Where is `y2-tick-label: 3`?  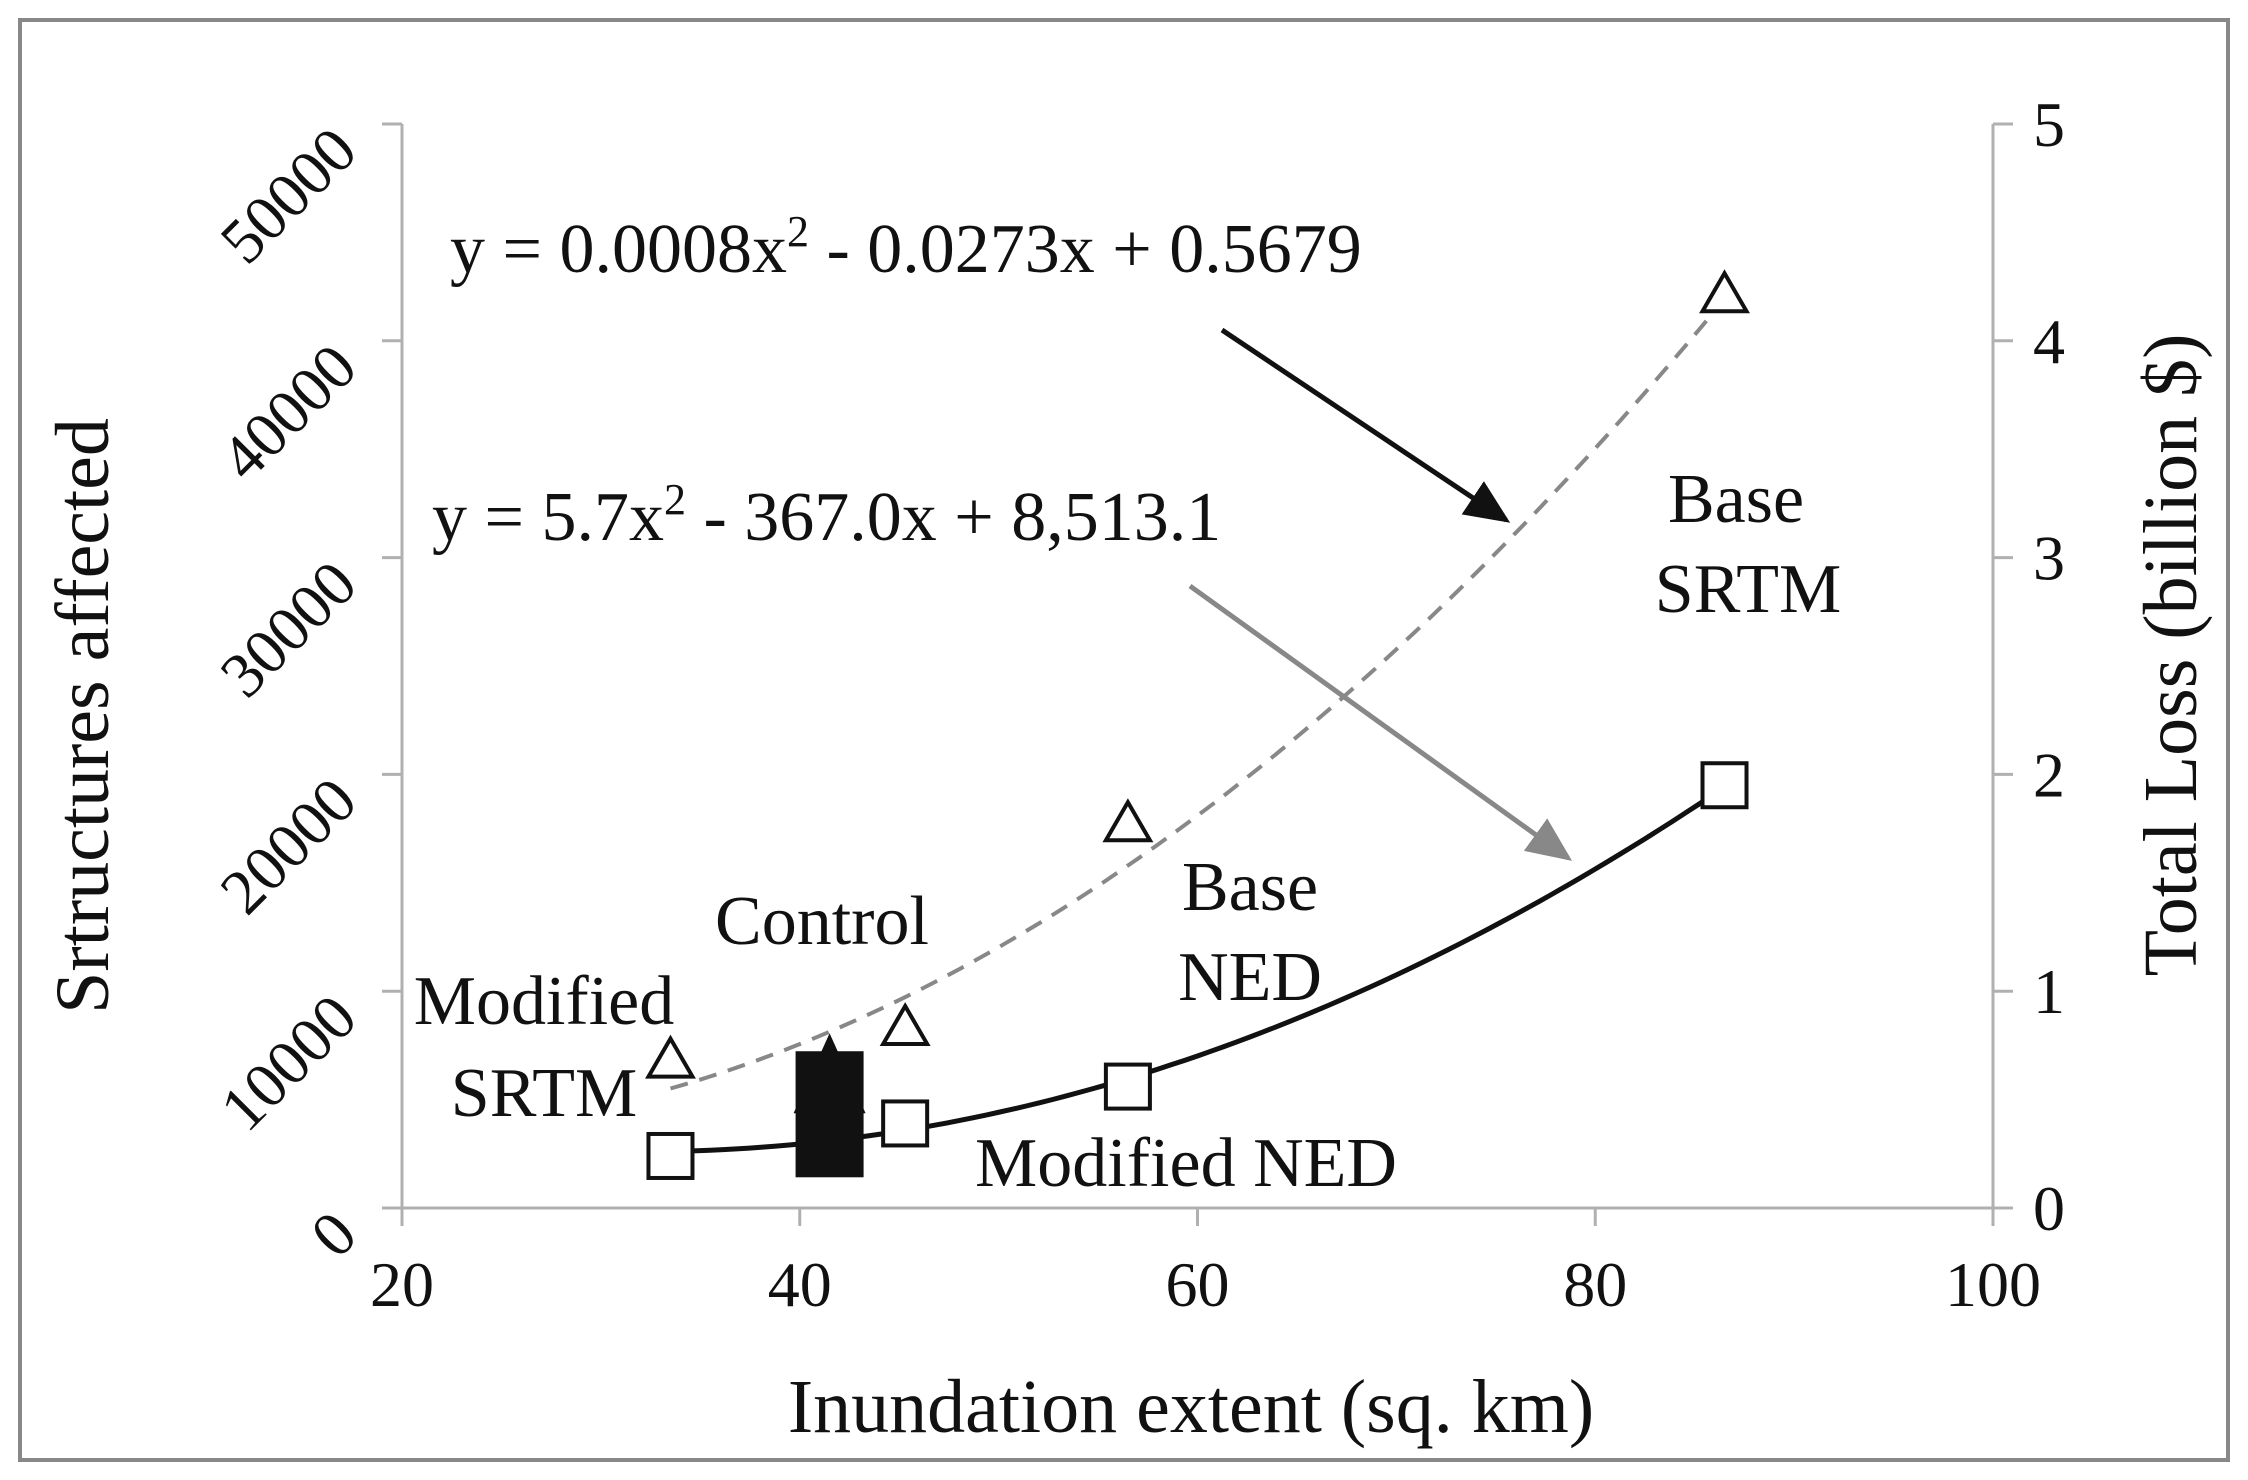
y2-tick-label: 3 is located at coordinates (2049, 558).